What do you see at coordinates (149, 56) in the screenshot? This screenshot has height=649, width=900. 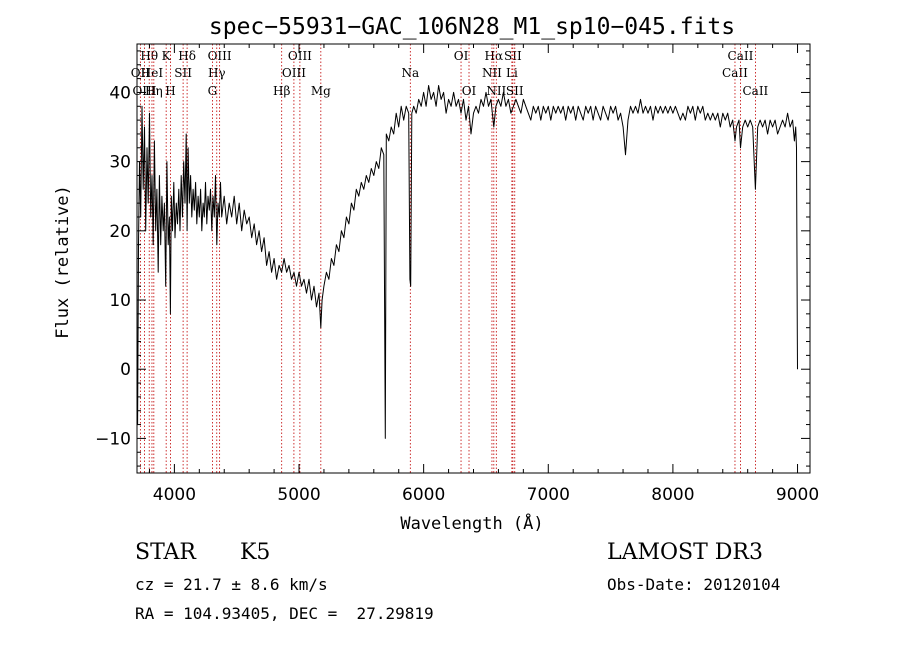 I see `line-label-0: Hθ` at bounding box center [149, 56].